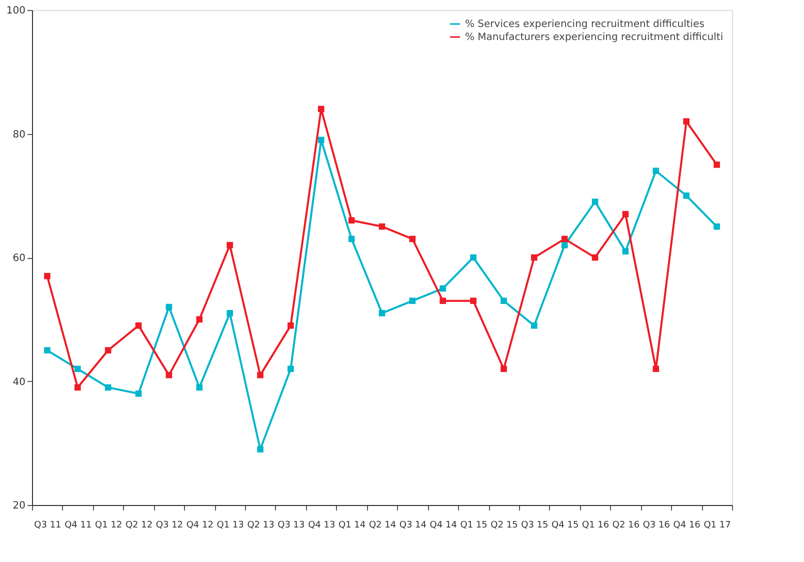 The image size is (804, 562). Describe the element at coordinates (19, 134) in the screenshot. I see `y-tick-label: 80` at that location.